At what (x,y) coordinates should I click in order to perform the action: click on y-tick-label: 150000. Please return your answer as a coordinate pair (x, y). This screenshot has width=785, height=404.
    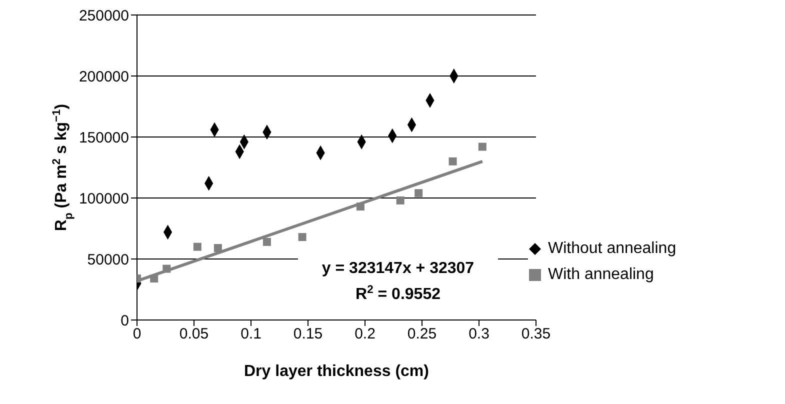
    Looking at the image, I should click on (103, 137).